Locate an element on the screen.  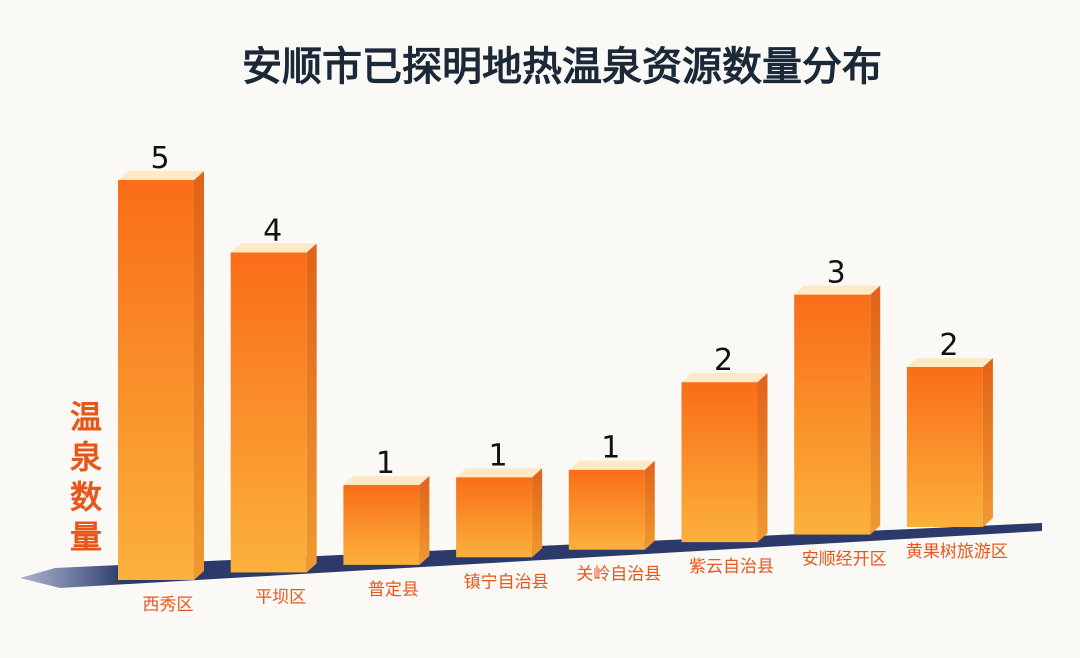
category-label: 镇宁自治县 is located at coordinates (506, 582).